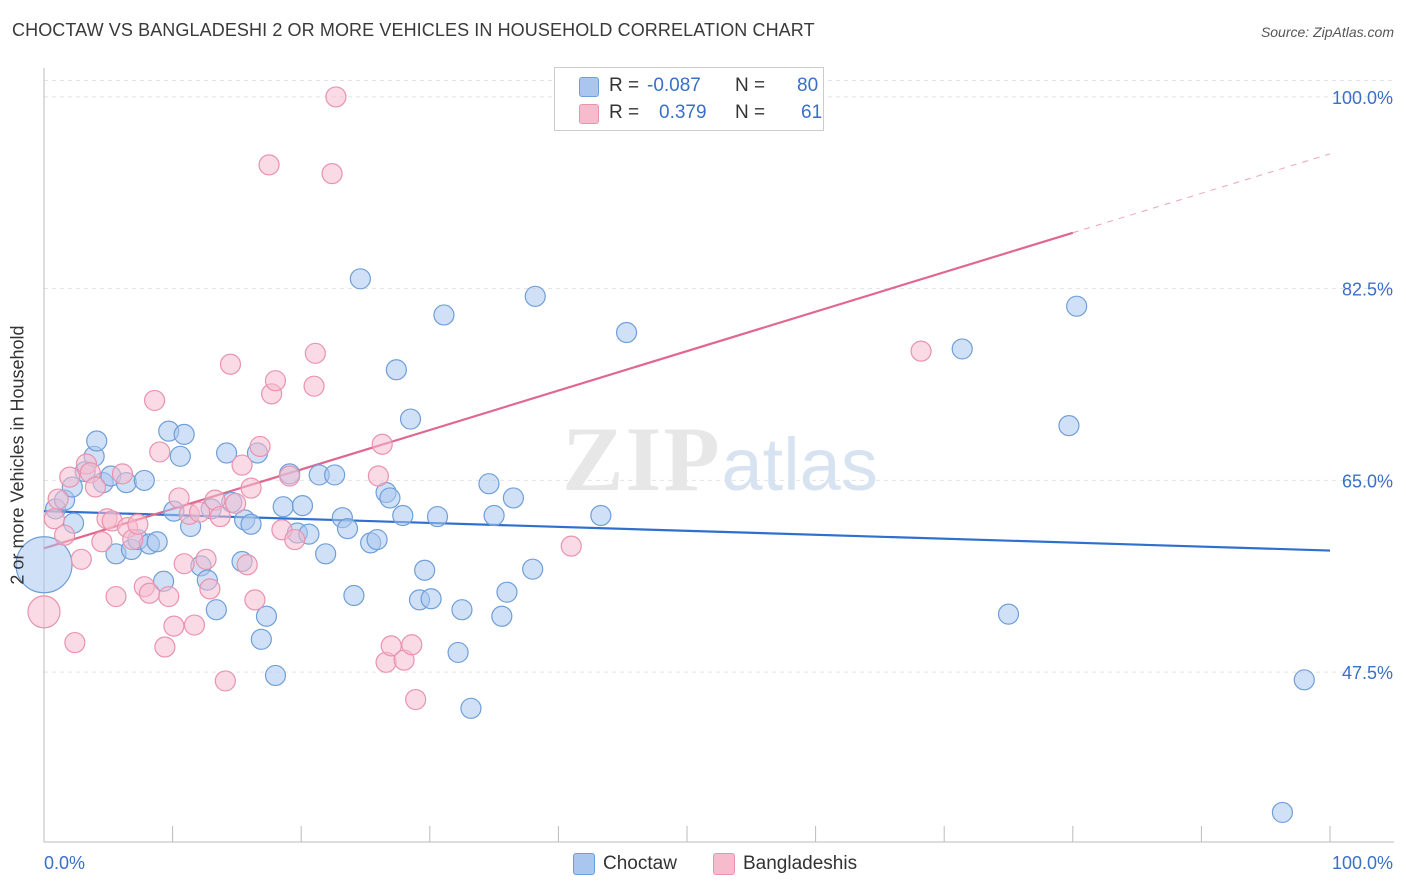  Describe the element at coordinates (683, 112) in the screenshot. I see `r-value: 0.379` at that location.